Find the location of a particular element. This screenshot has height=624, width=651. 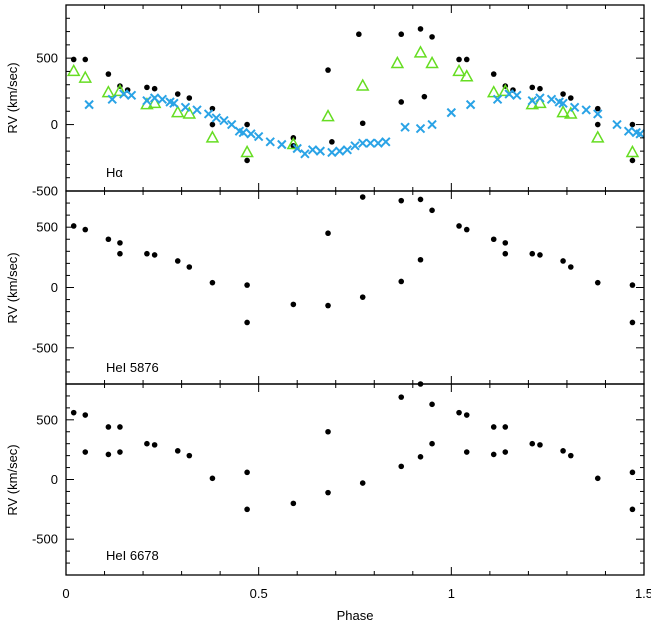

panel-label-hei-6678: HeI 6678 is located at coordinates (132, 555).